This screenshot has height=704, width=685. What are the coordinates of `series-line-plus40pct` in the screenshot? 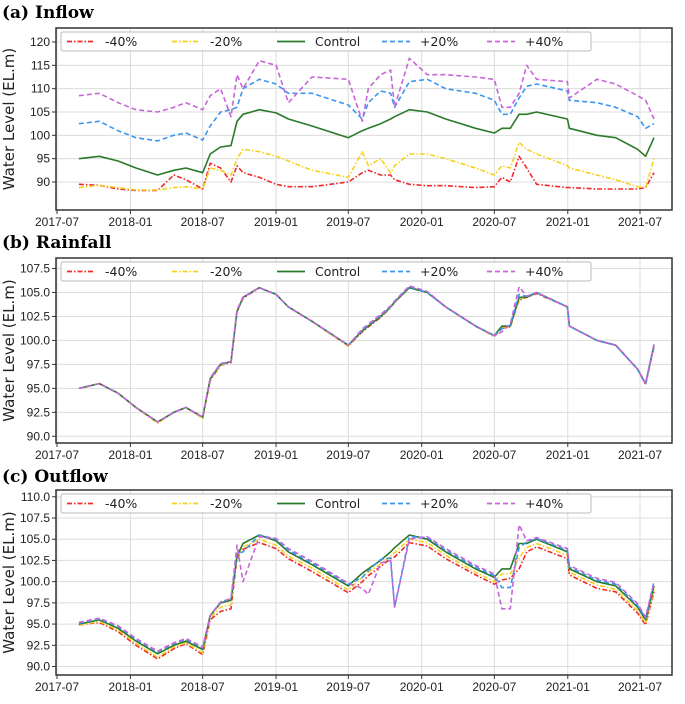 It's located at (366, 90).